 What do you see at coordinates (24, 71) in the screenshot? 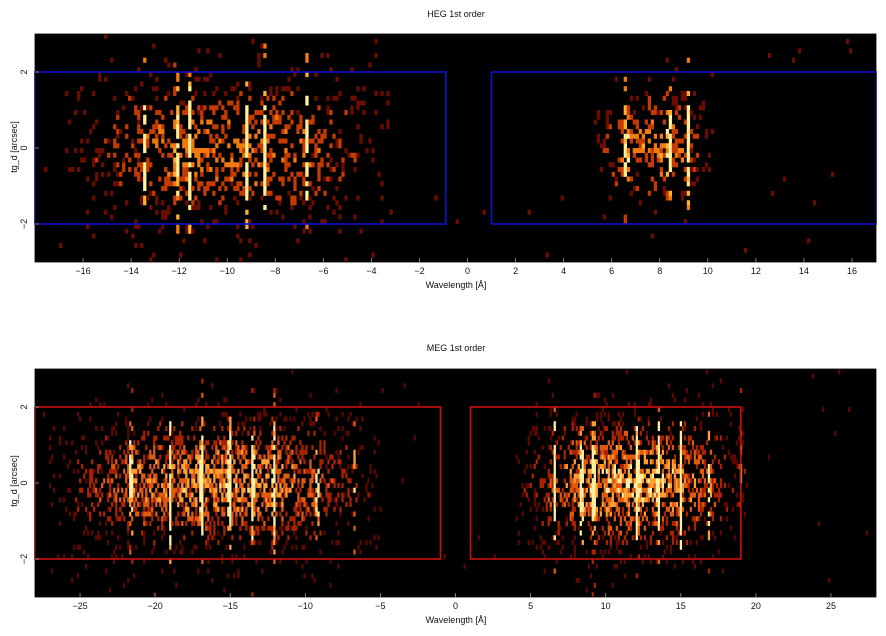
I see `heg-y-tick-label: 2` at bounding box center [24, 71].